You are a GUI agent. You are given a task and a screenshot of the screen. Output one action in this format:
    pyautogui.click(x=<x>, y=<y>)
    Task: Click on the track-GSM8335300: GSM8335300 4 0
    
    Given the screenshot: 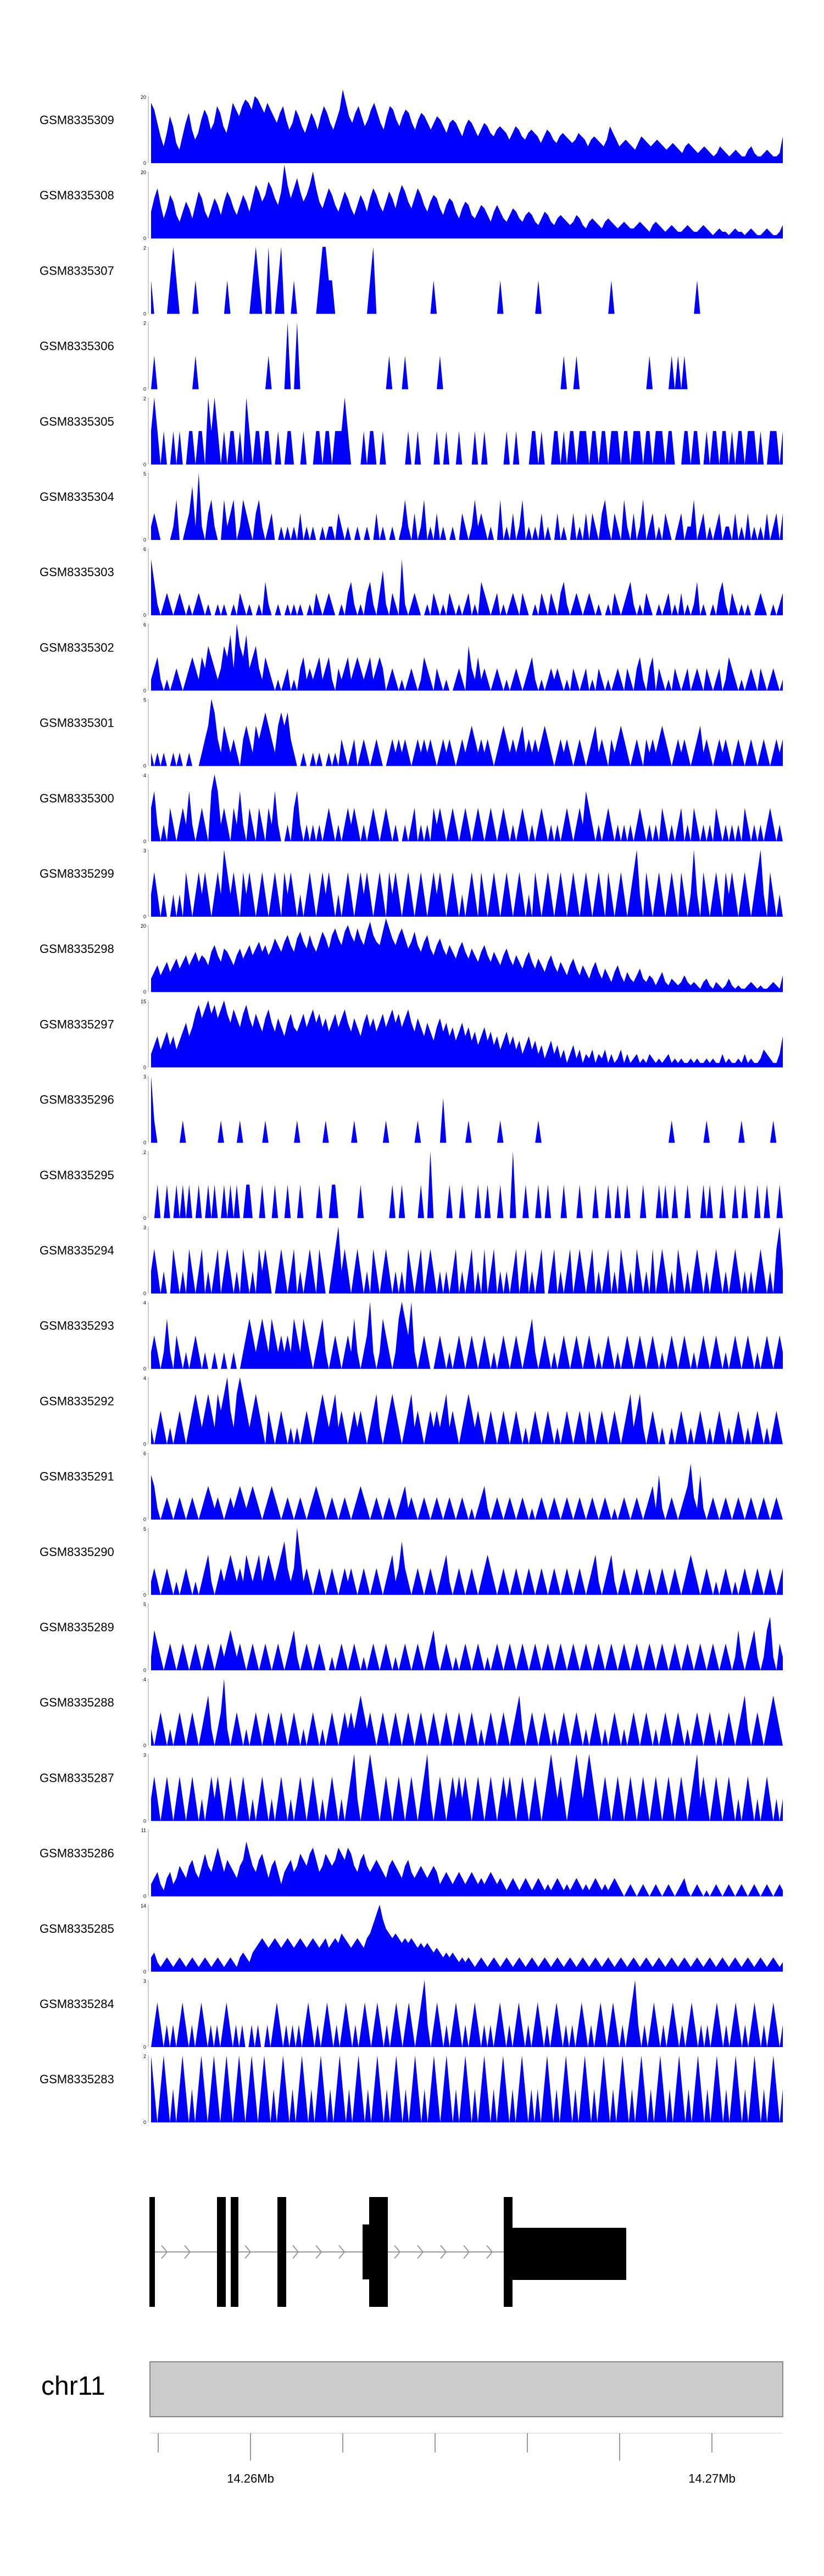 What is the action you would take?
    pyautogui.click(x=411, y=809)
    